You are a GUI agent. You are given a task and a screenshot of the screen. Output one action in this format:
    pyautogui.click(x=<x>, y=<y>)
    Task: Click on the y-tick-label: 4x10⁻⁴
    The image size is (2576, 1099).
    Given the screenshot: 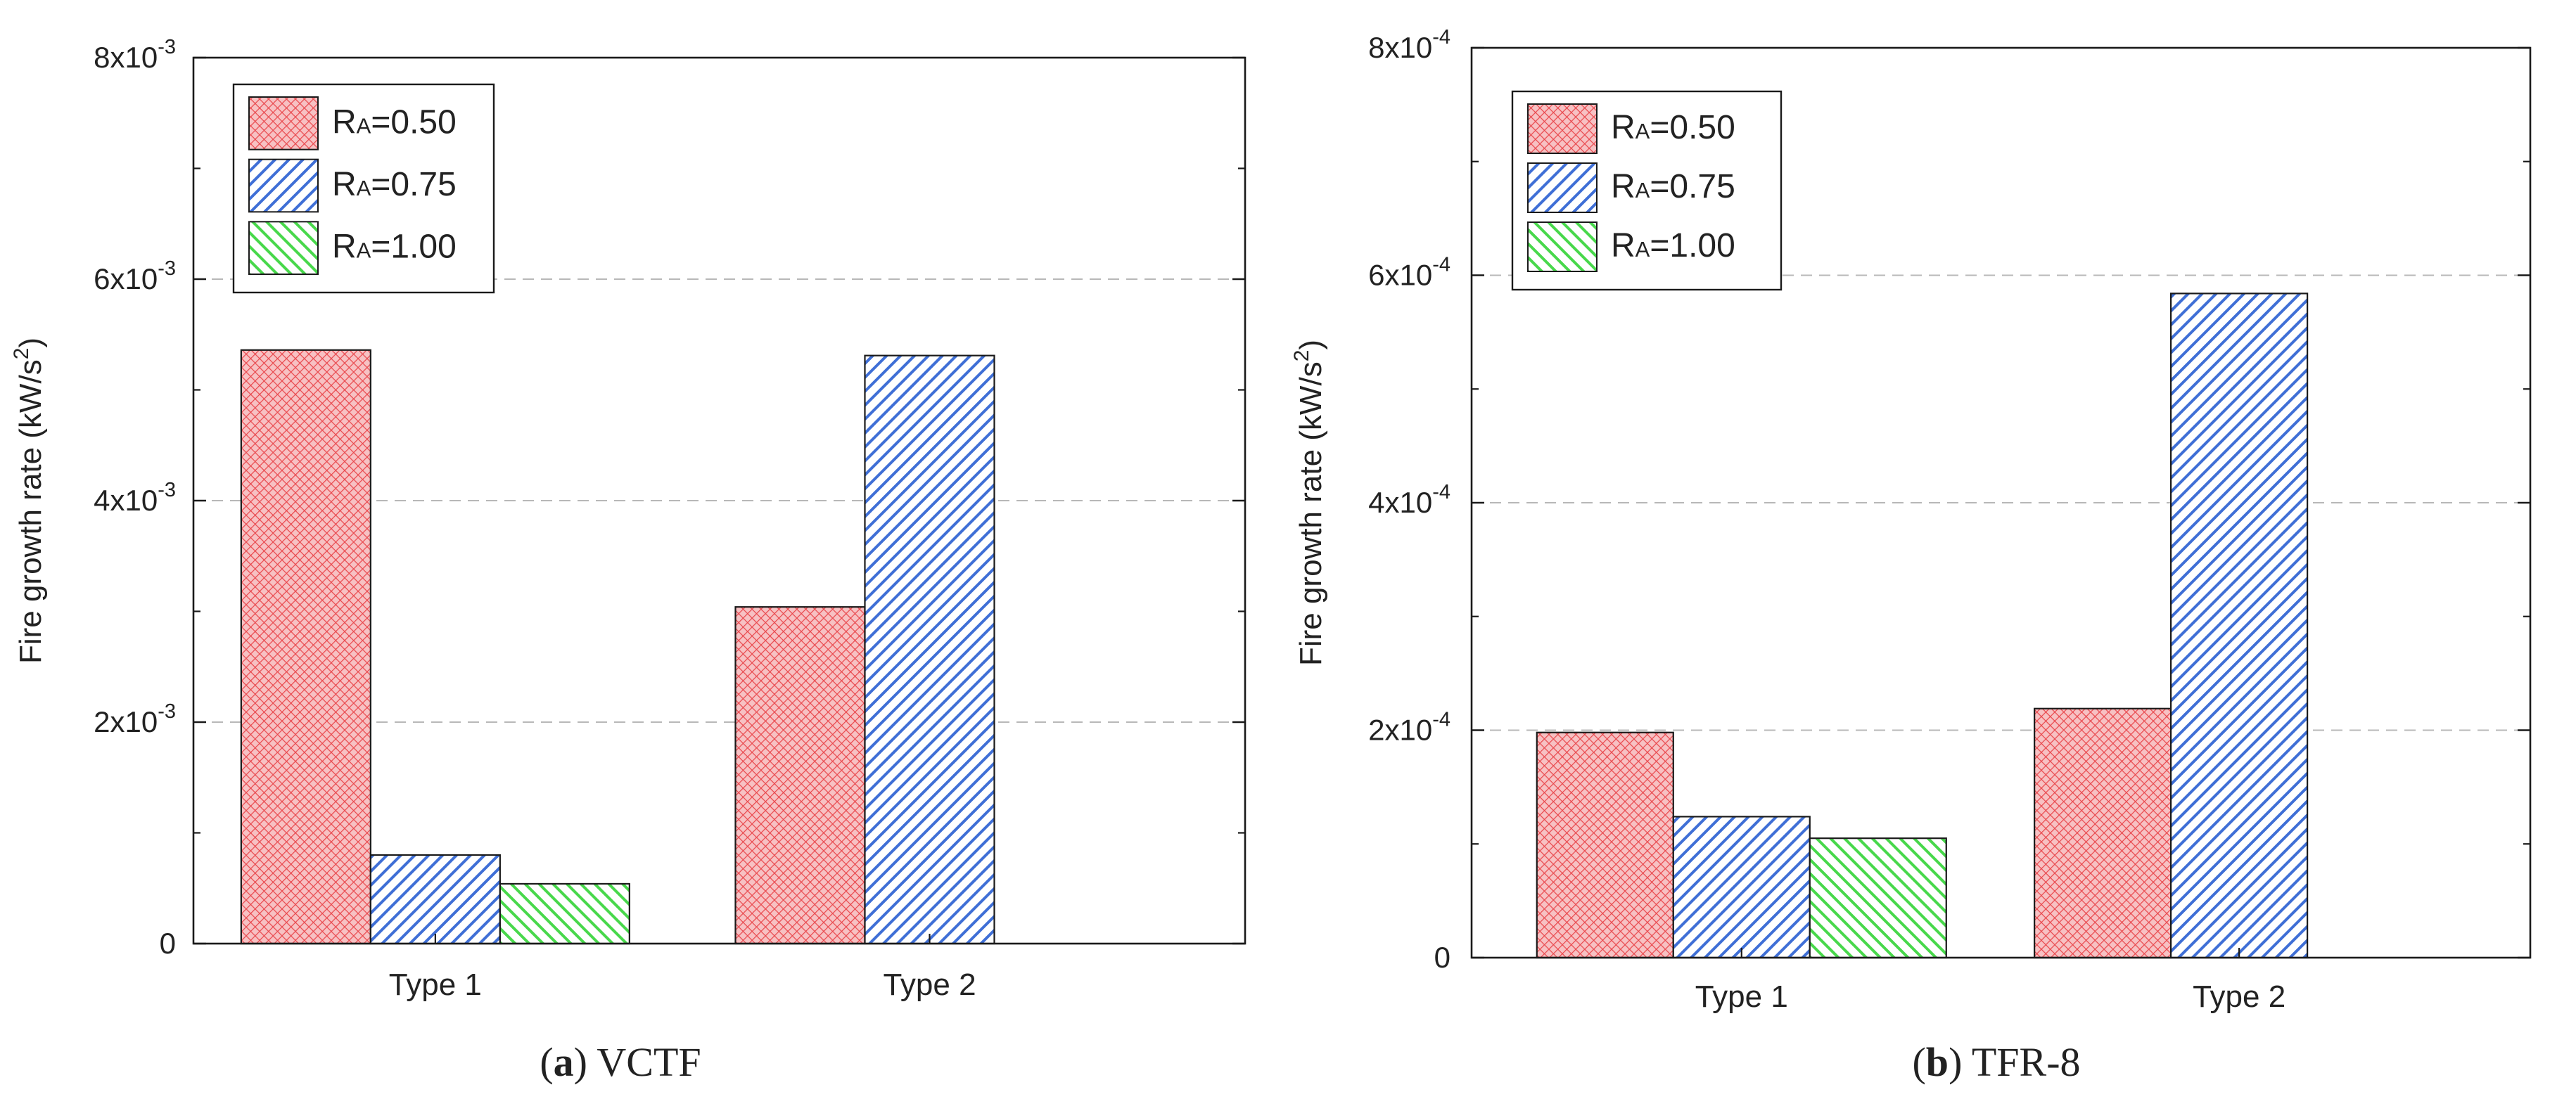 What is the action you would take?
    pyautogui.click(x=1409, y=500)
    